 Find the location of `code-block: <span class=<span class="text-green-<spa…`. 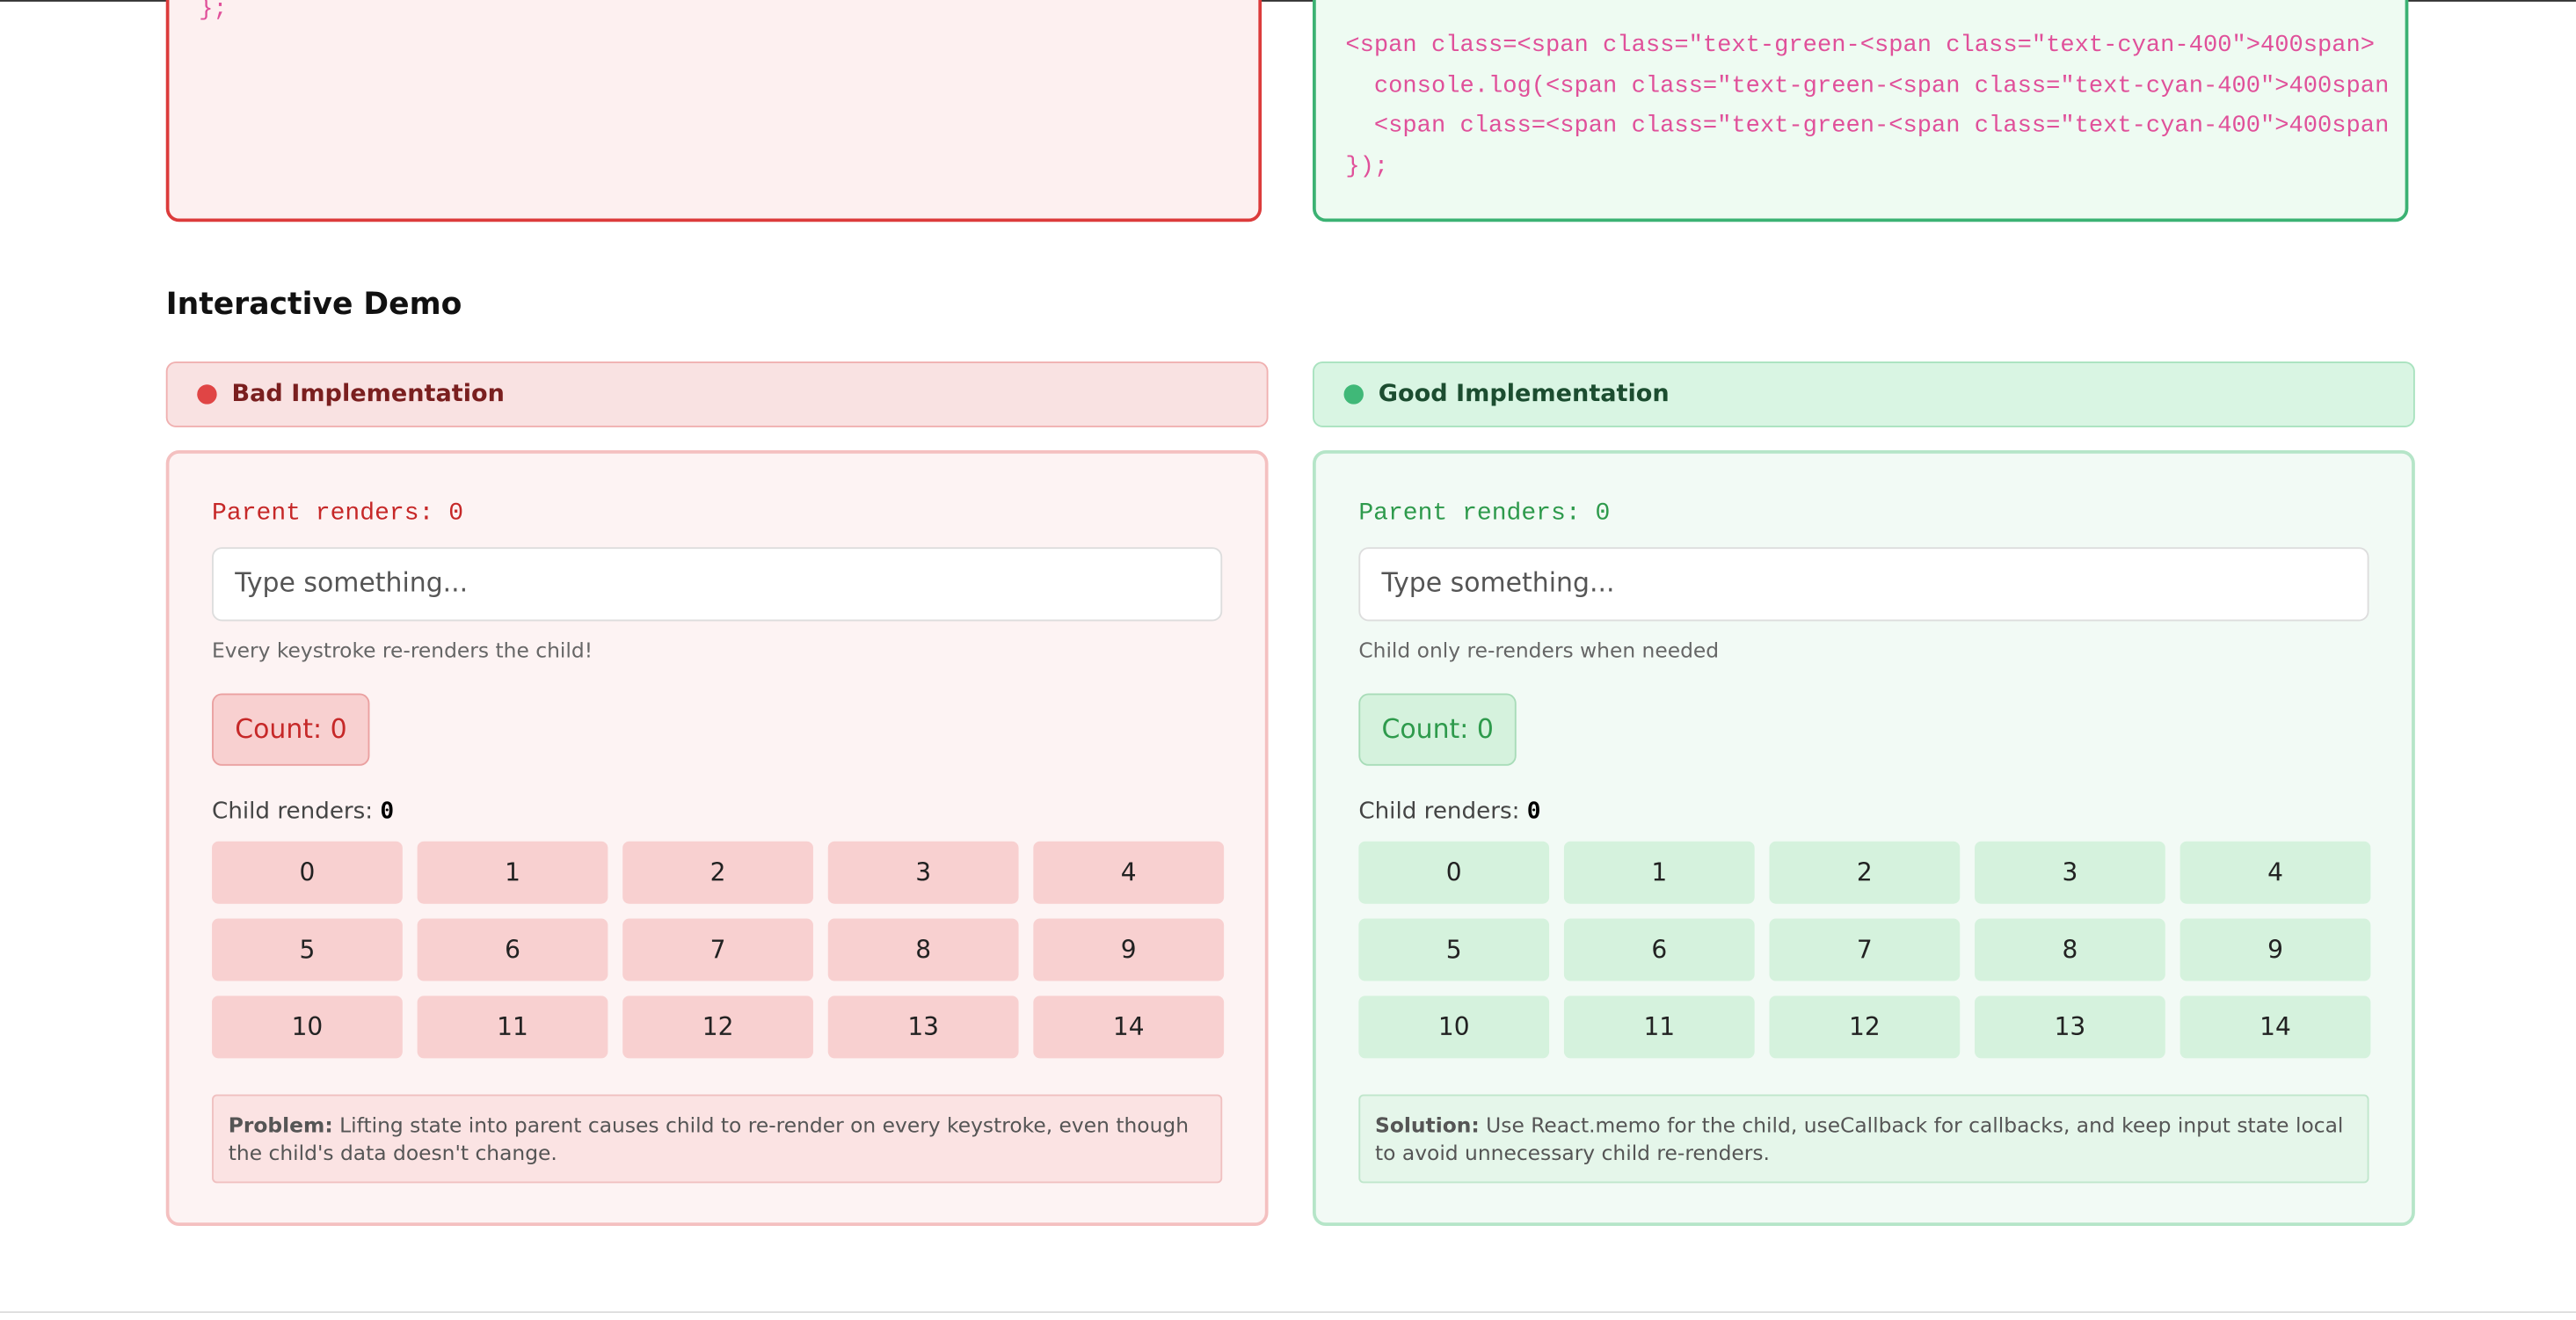

code-block: <span class=<span class="text-green-<spa… is located at coordinates (1861, 111).